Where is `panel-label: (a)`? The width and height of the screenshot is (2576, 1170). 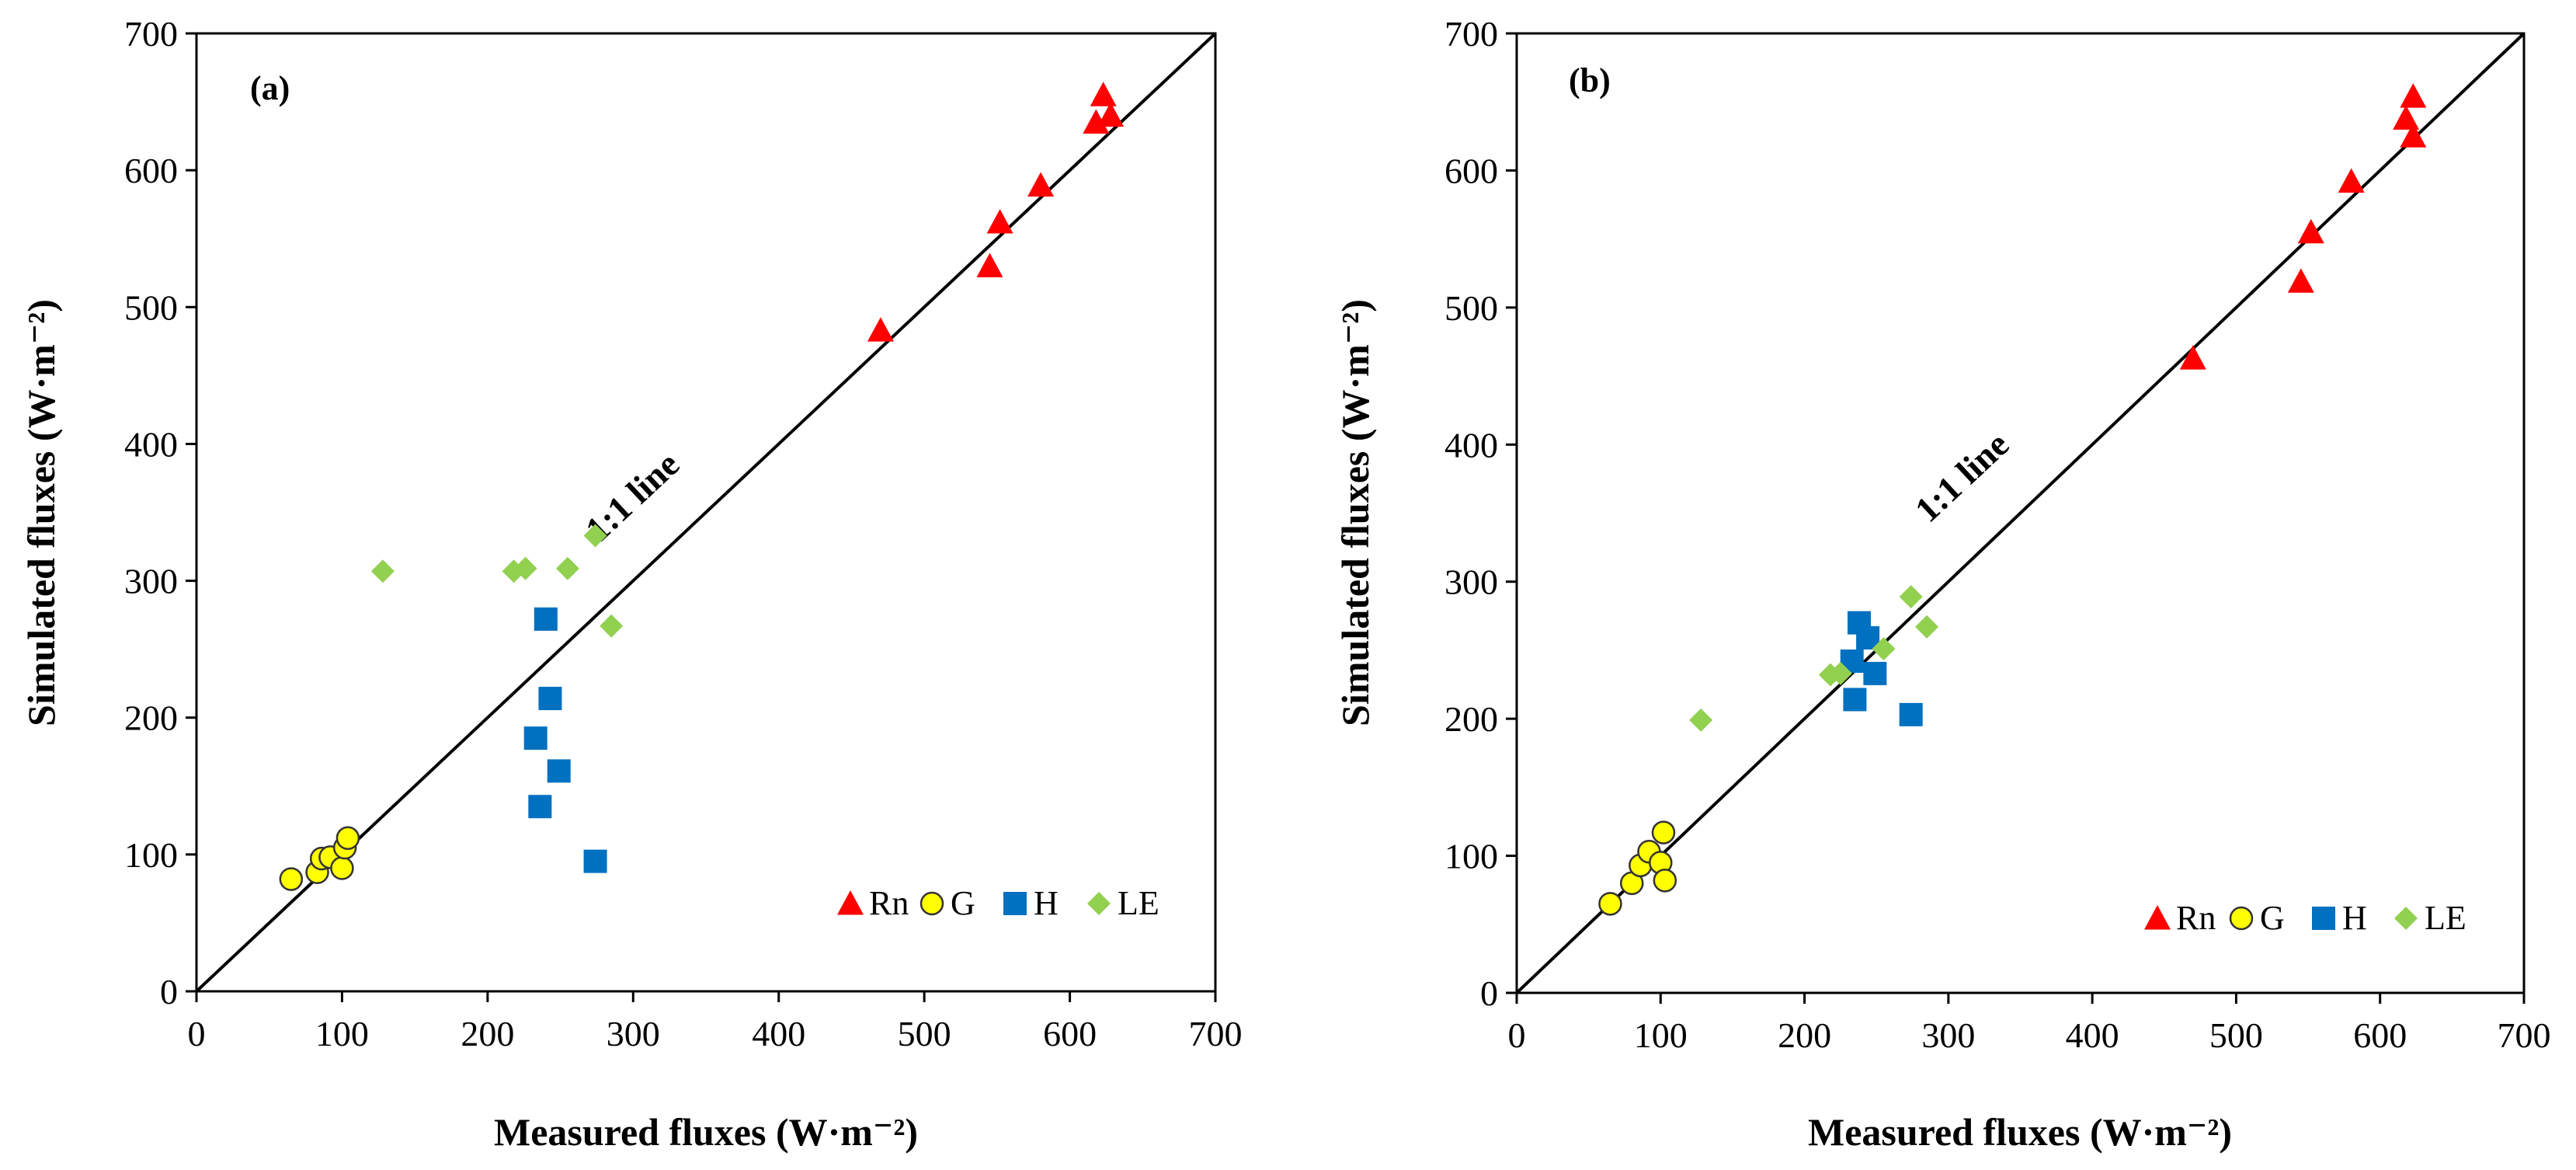
panel-label: (a) is located at coordinates (270, 88).